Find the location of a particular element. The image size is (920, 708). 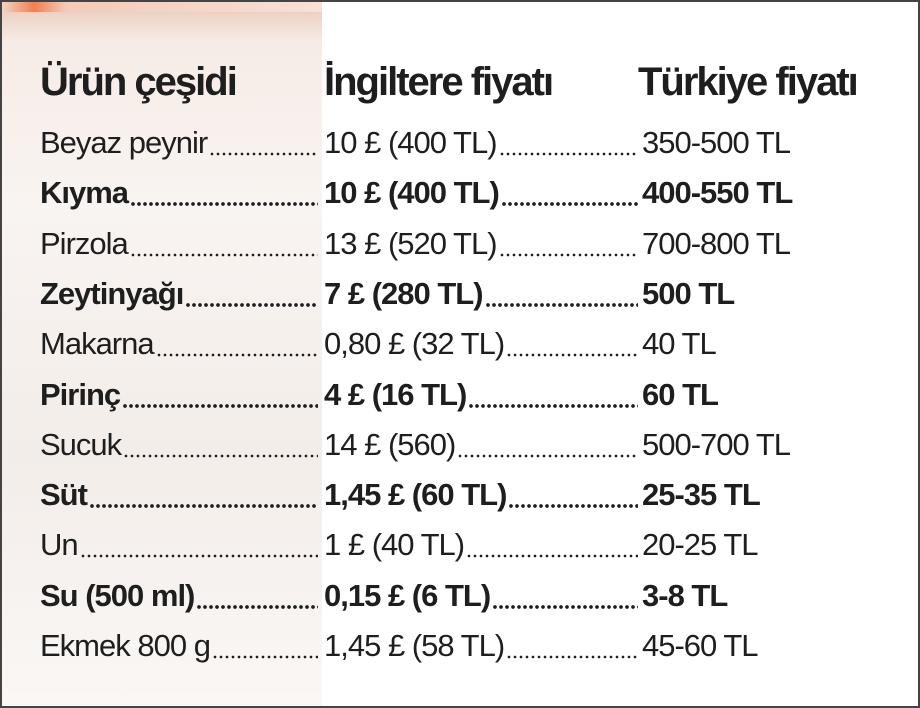

cell-text: 13 £ (520 TL) is located at coordinates (411, 243).